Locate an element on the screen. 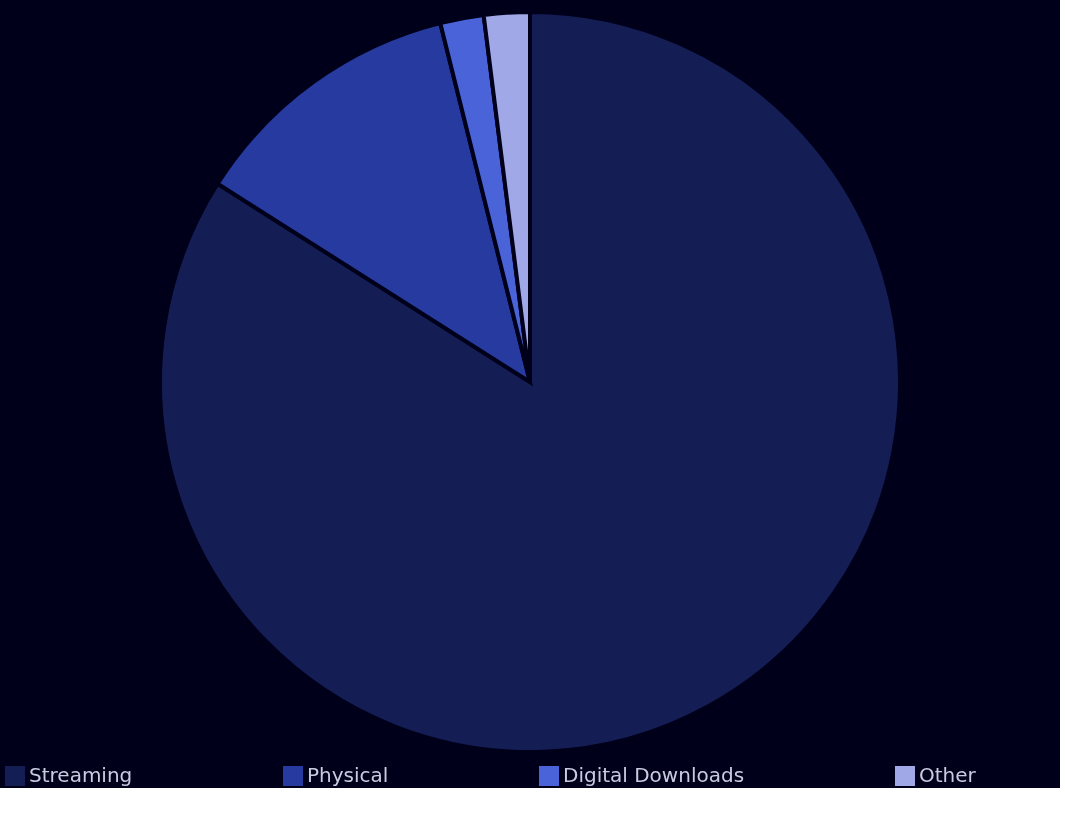 Image resolution: width=1065 pixels, height=818 pixels. legend-label: Streaming is located at coordinates (81, 775).